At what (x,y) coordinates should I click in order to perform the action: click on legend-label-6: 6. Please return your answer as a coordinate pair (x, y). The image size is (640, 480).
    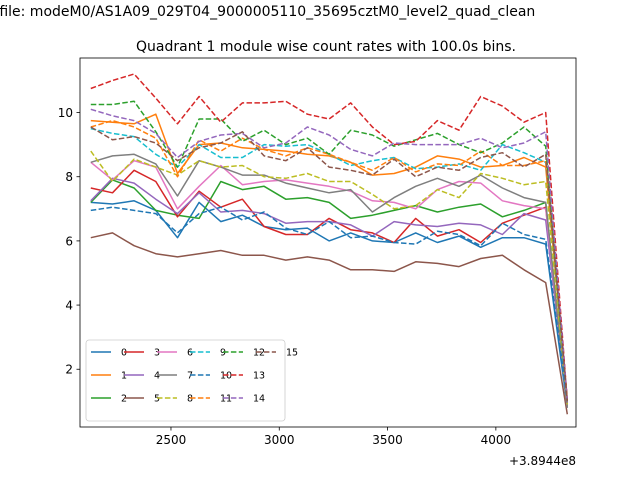
    Looking at the image, I should click on (190, 353).